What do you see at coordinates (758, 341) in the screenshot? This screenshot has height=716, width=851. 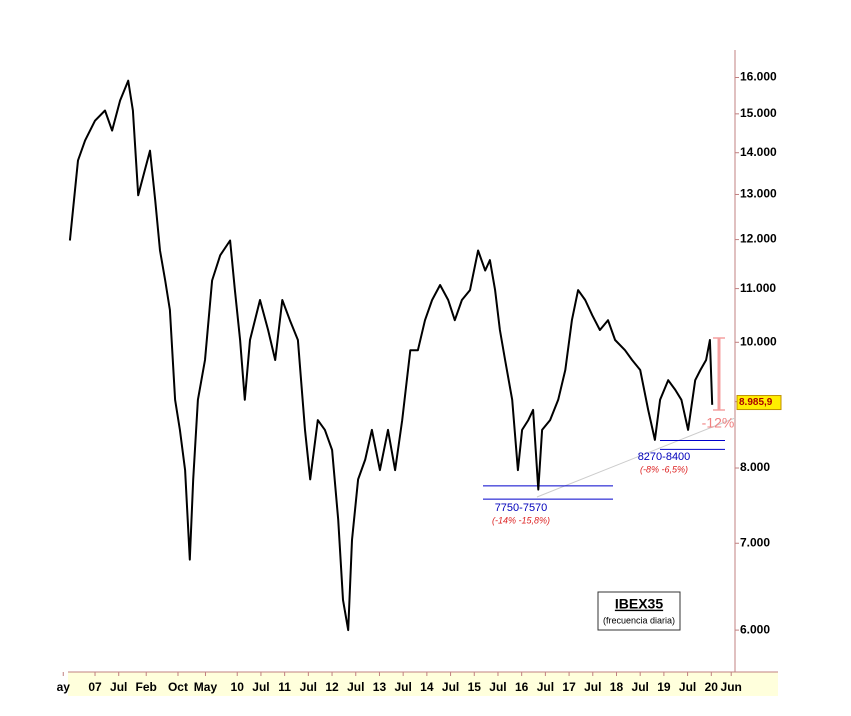 I see `y-tick-label: 10.000` at bounding box center [758, 341].